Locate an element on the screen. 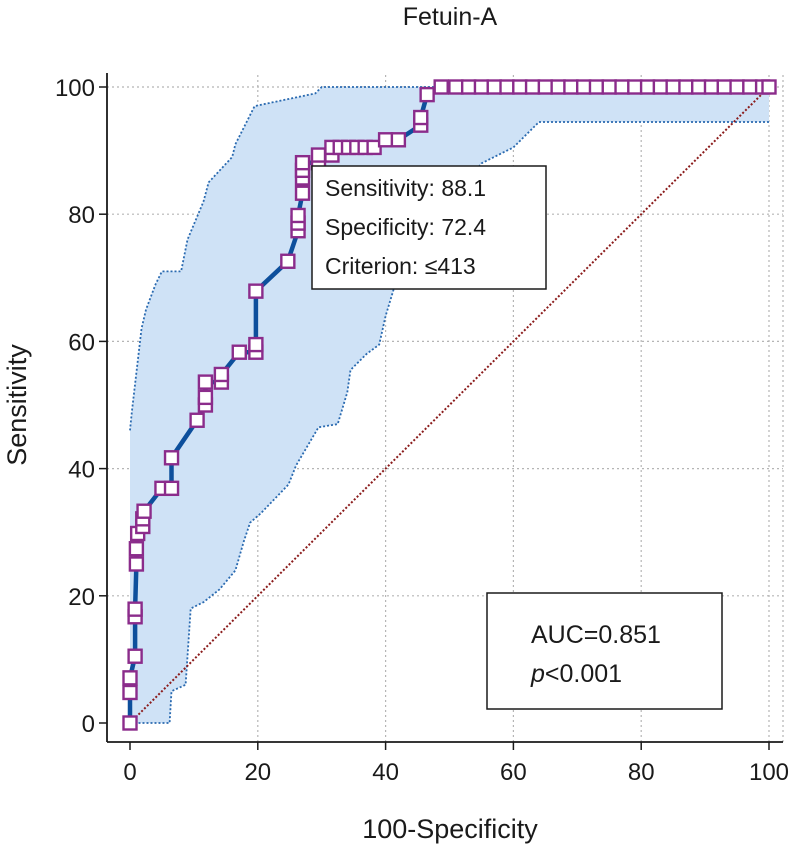 The image size is (798, 850). y-tick-label: 60 is located at coordinates (81, 342).